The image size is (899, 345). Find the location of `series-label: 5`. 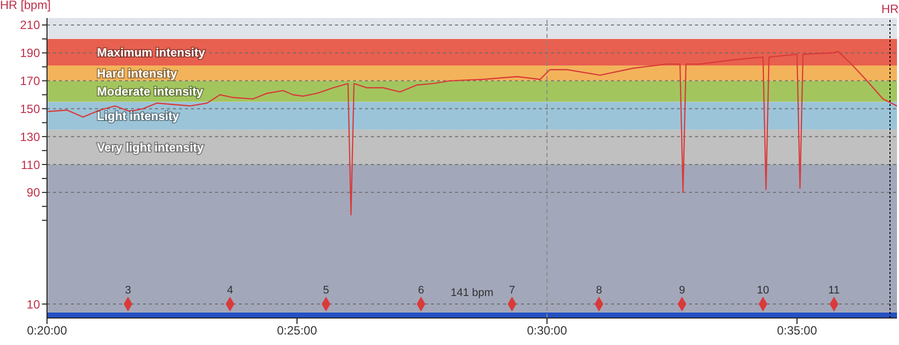

series-label: 5 is located at coordinates (326, 290).